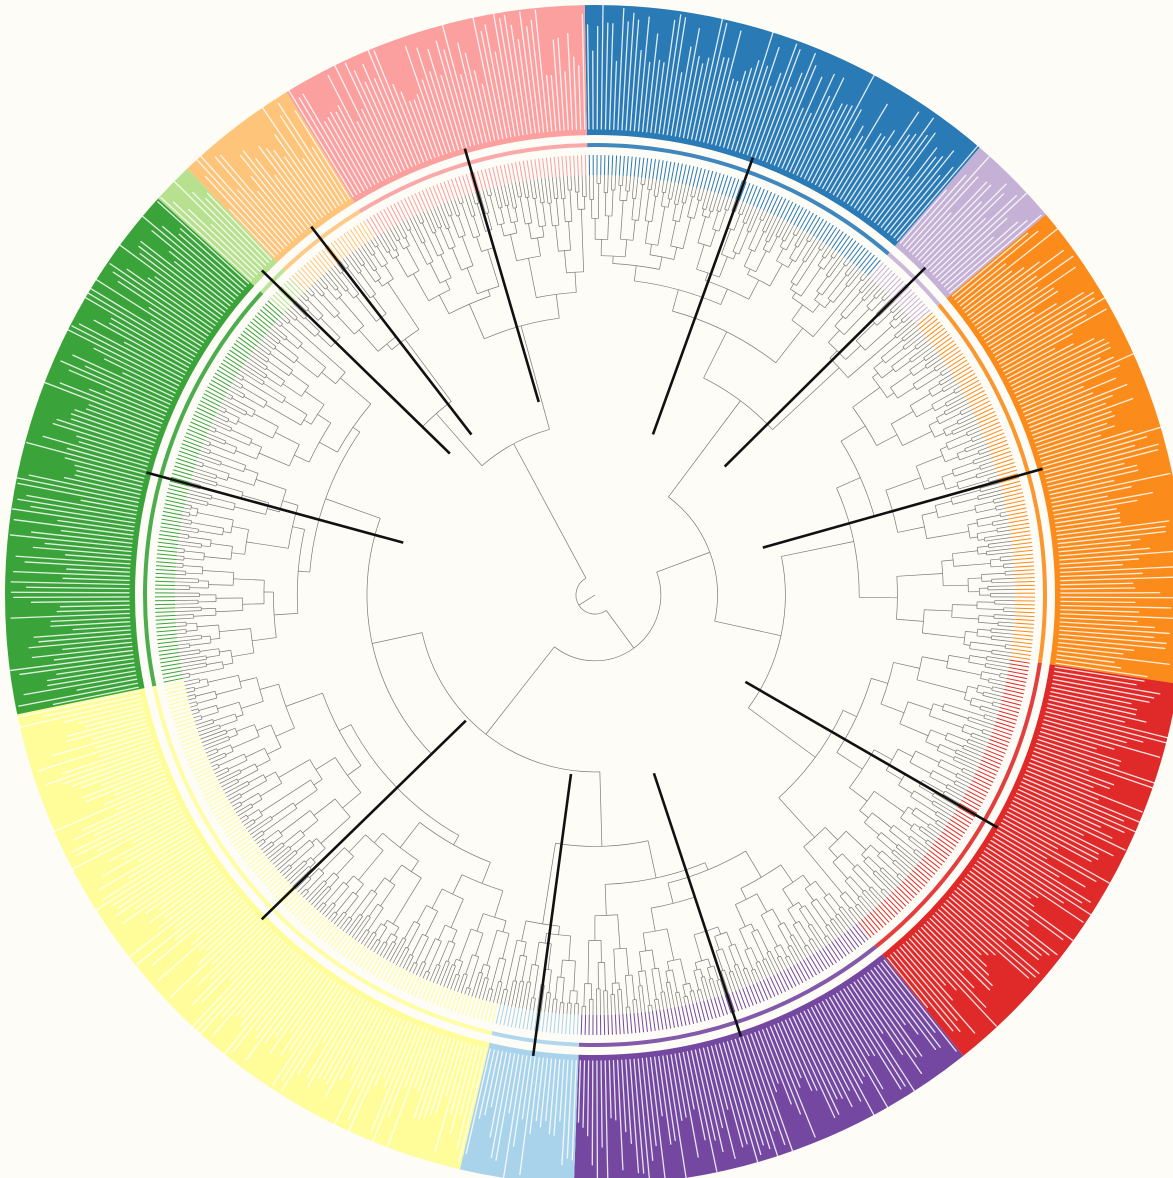 The image size is (1173, 1178). What do you see at coordinates (203, 489) in the screenshot?
I see `inner-ring-clade-green` at bounding box center [203, 489].